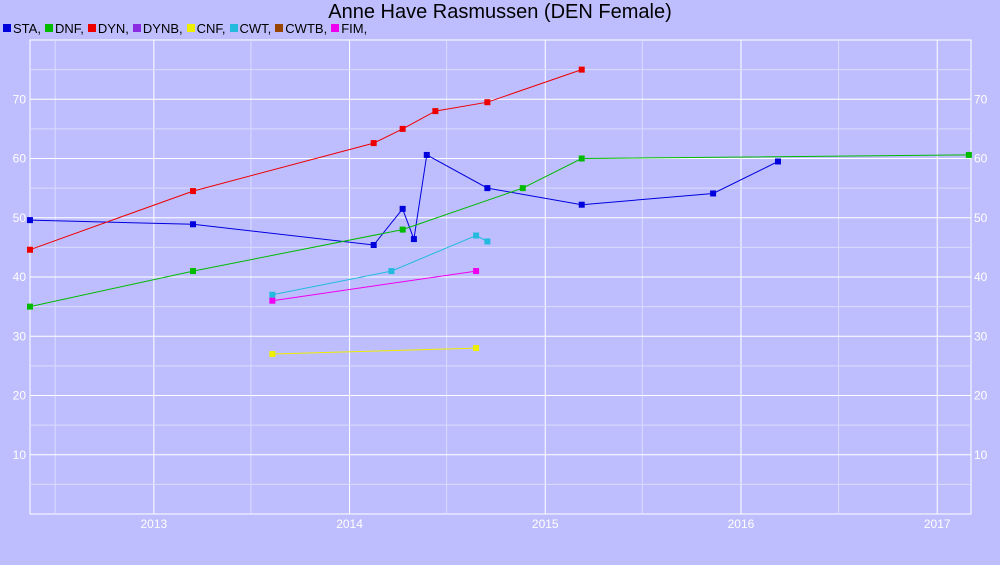 This screenshot has width=1000, height=565. Describe the element at coordinates (154, 524) in the screenshot. I see `x-tick-label: 2013` at that location.